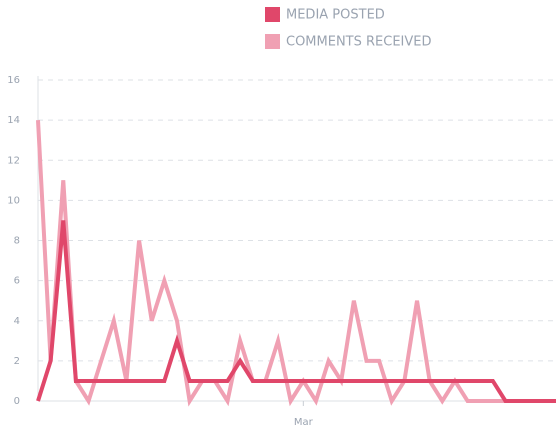  Describe the element at coordinates (13, 200) in the screenshot. I see `y-tick-label: 10` at that location.